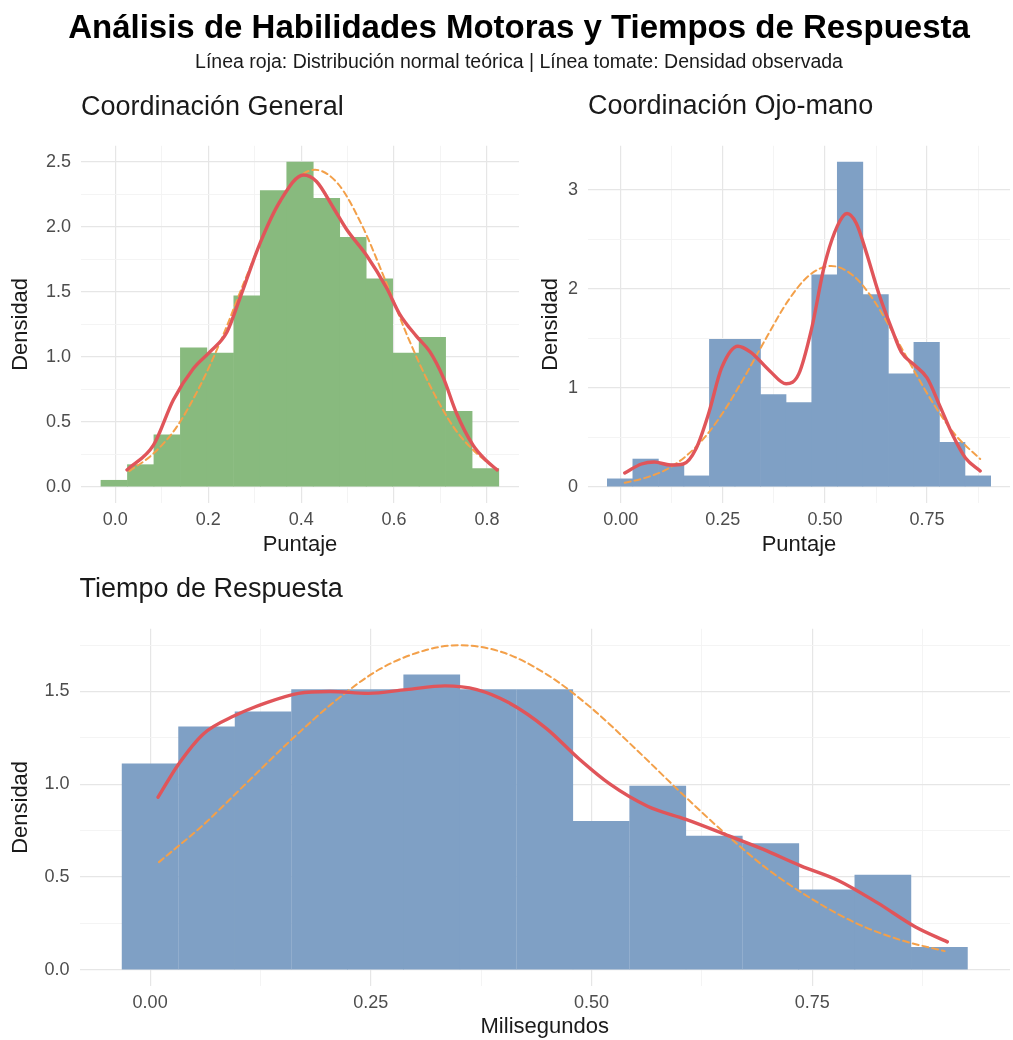 The image size is (1013, 1040). What do you see at coordinates (572, 188) in the screenshot?
I see `y-tick-label: 3` at bounding box center [572, 188].